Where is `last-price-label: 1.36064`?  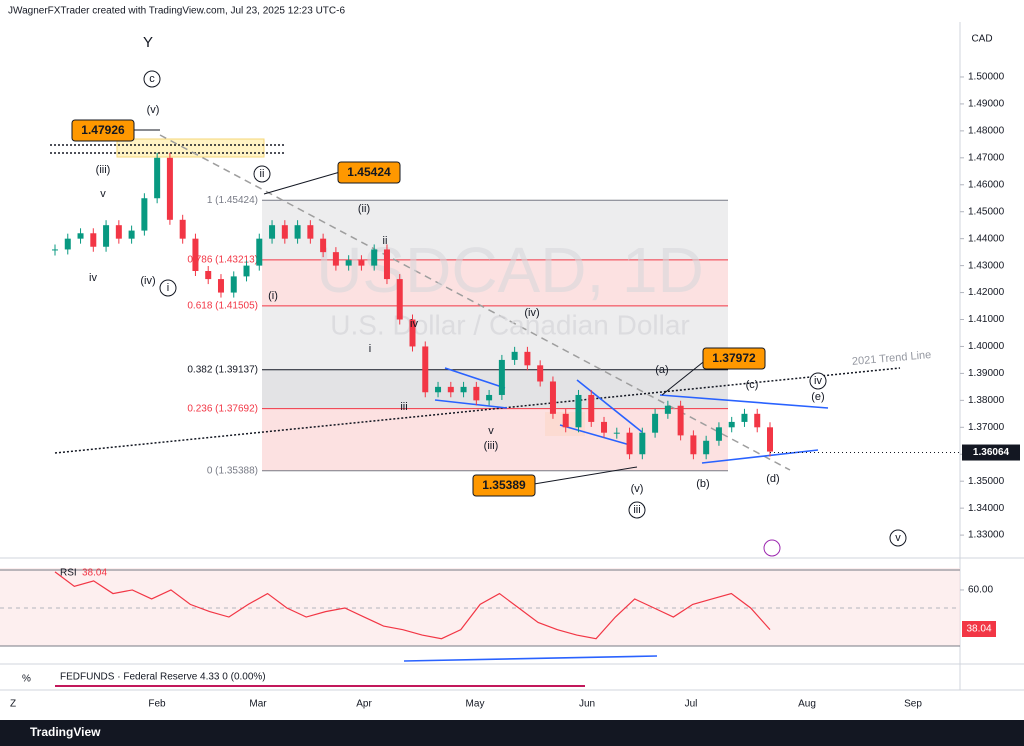 last-price-label: 1.36064 is located at coordinates (991, 452).